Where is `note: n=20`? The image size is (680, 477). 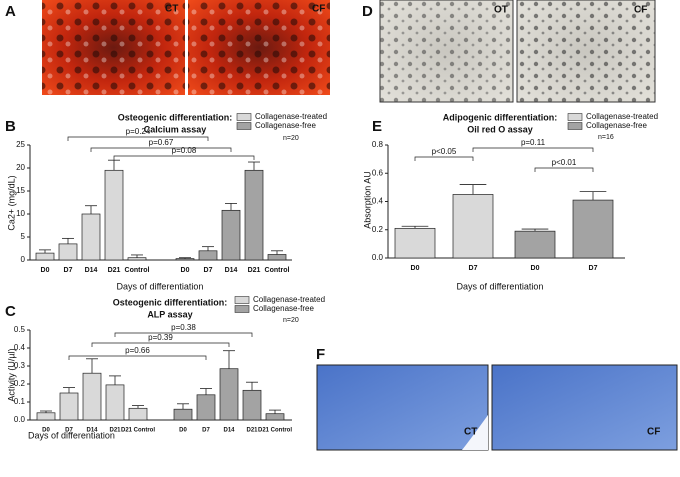
note: n=20 is located at coordinates (291, 138).